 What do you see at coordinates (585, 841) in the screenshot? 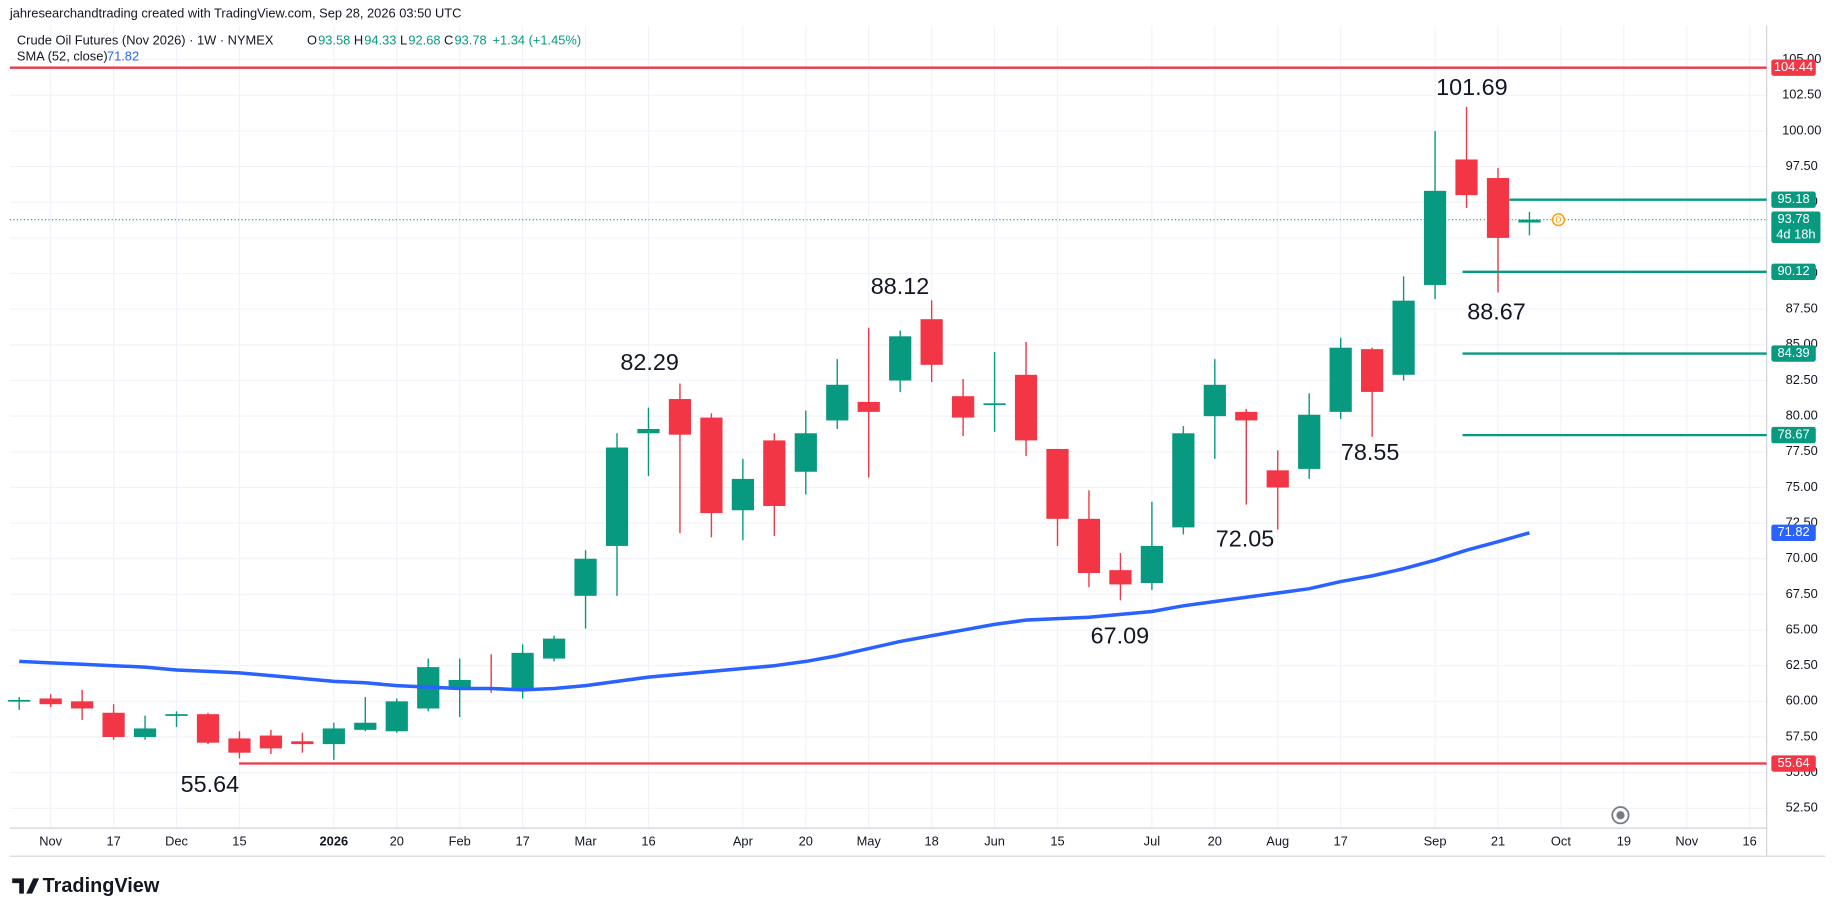
I see `x-tick-label: Mar` at bounding box center [585, 841].